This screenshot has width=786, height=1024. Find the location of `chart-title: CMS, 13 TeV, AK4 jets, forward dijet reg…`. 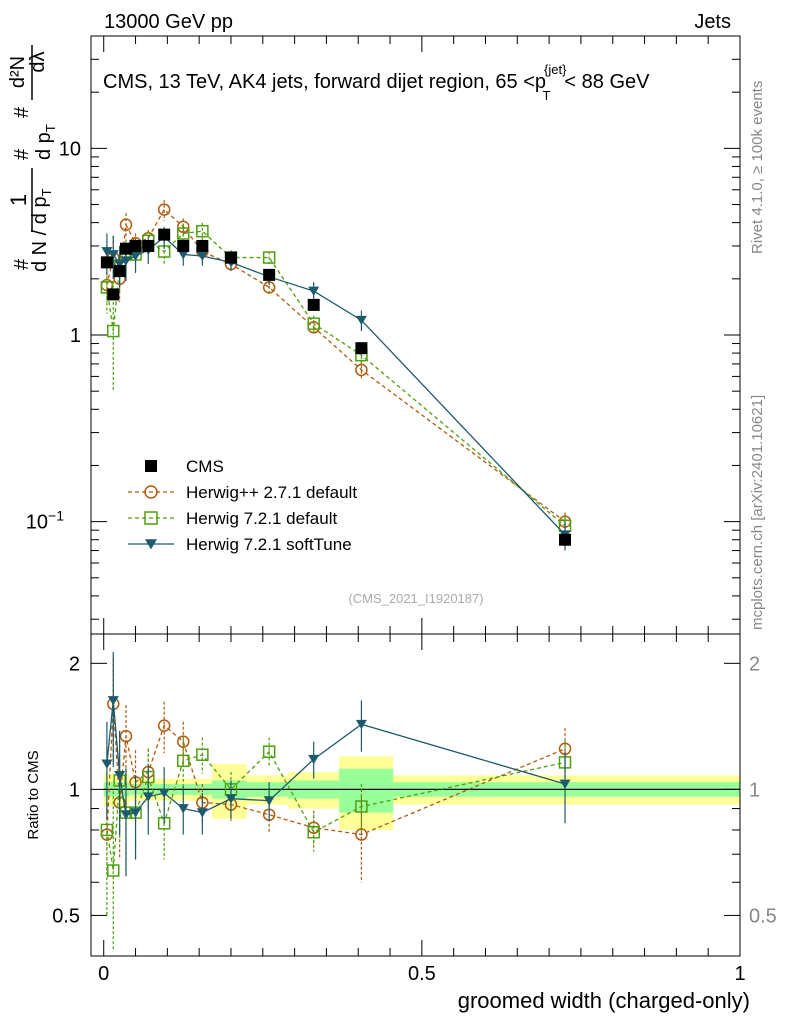

chart-title: CMS, 13 TeV, AK4 jets, forward dijet reg… is located at coordinates (376, 82).